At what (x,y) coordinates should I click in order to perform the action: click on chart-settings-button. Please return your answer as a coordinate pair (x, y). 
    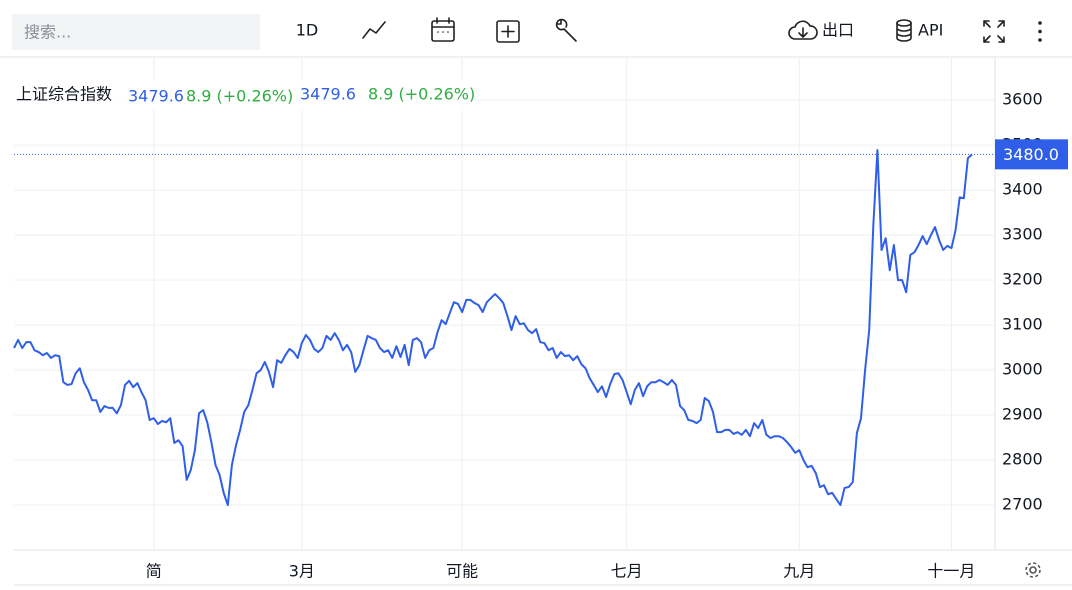
    Looking at the image, I should click on (1033, 570).